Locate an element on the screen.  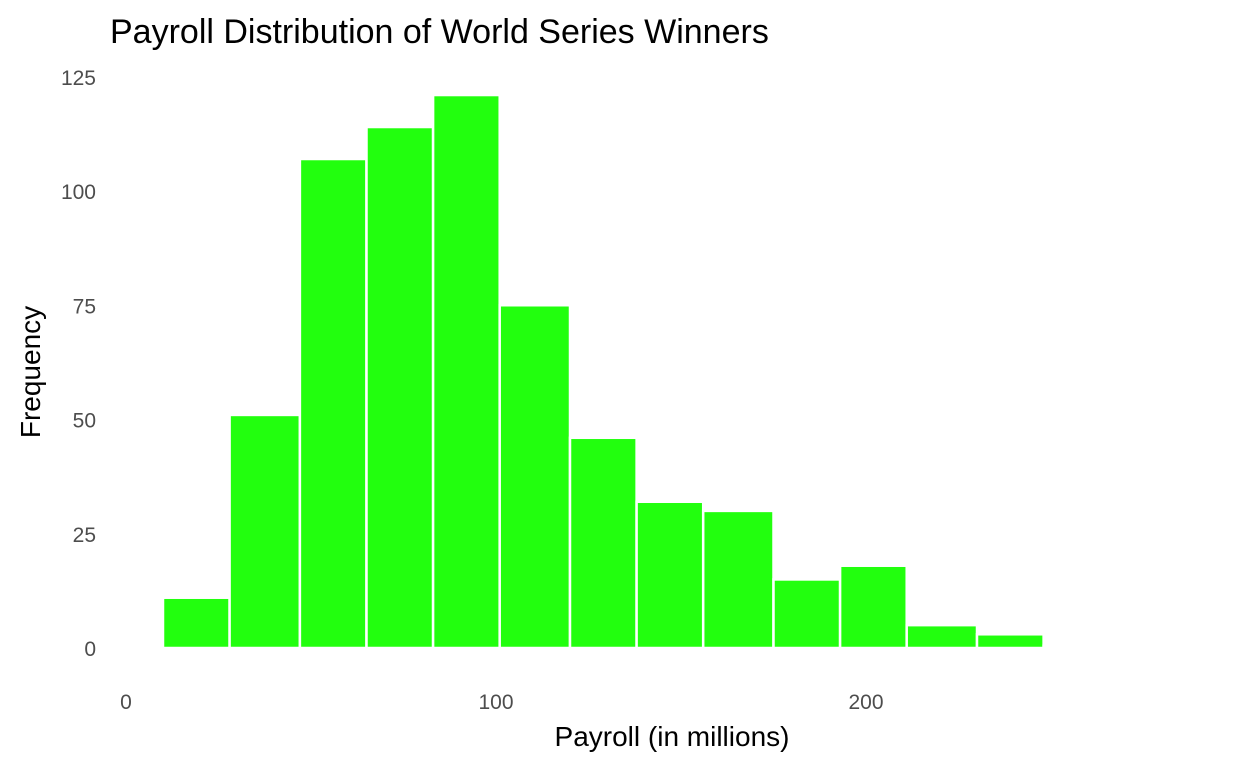
x-tick-label: 0 is located at coordinates (126, 702).